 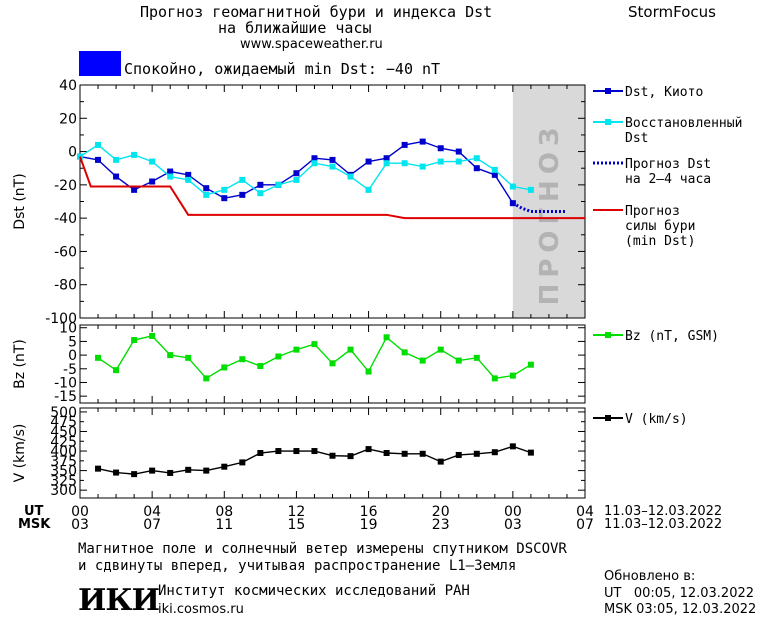 I want to click on y-tick-label: -40, so click(x=65, y=219).